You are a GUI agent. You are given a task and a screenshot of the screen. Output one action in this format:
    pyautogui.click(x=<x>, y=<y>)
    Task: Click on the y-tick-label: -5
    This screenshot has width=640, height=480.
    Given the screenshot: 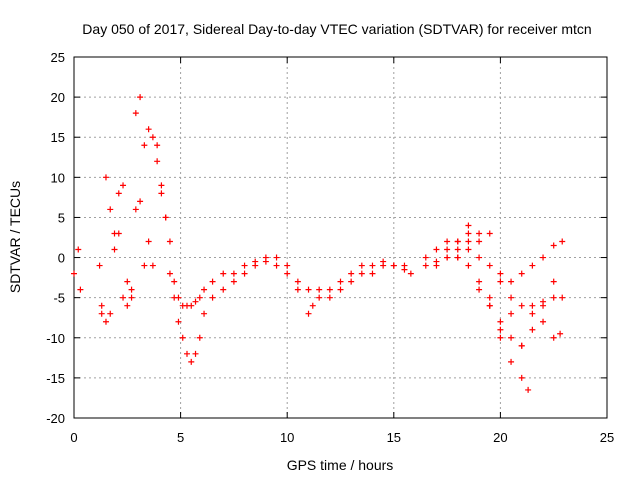 What is the action you would take?
    pyautogui.click(x=59, y=298)
    